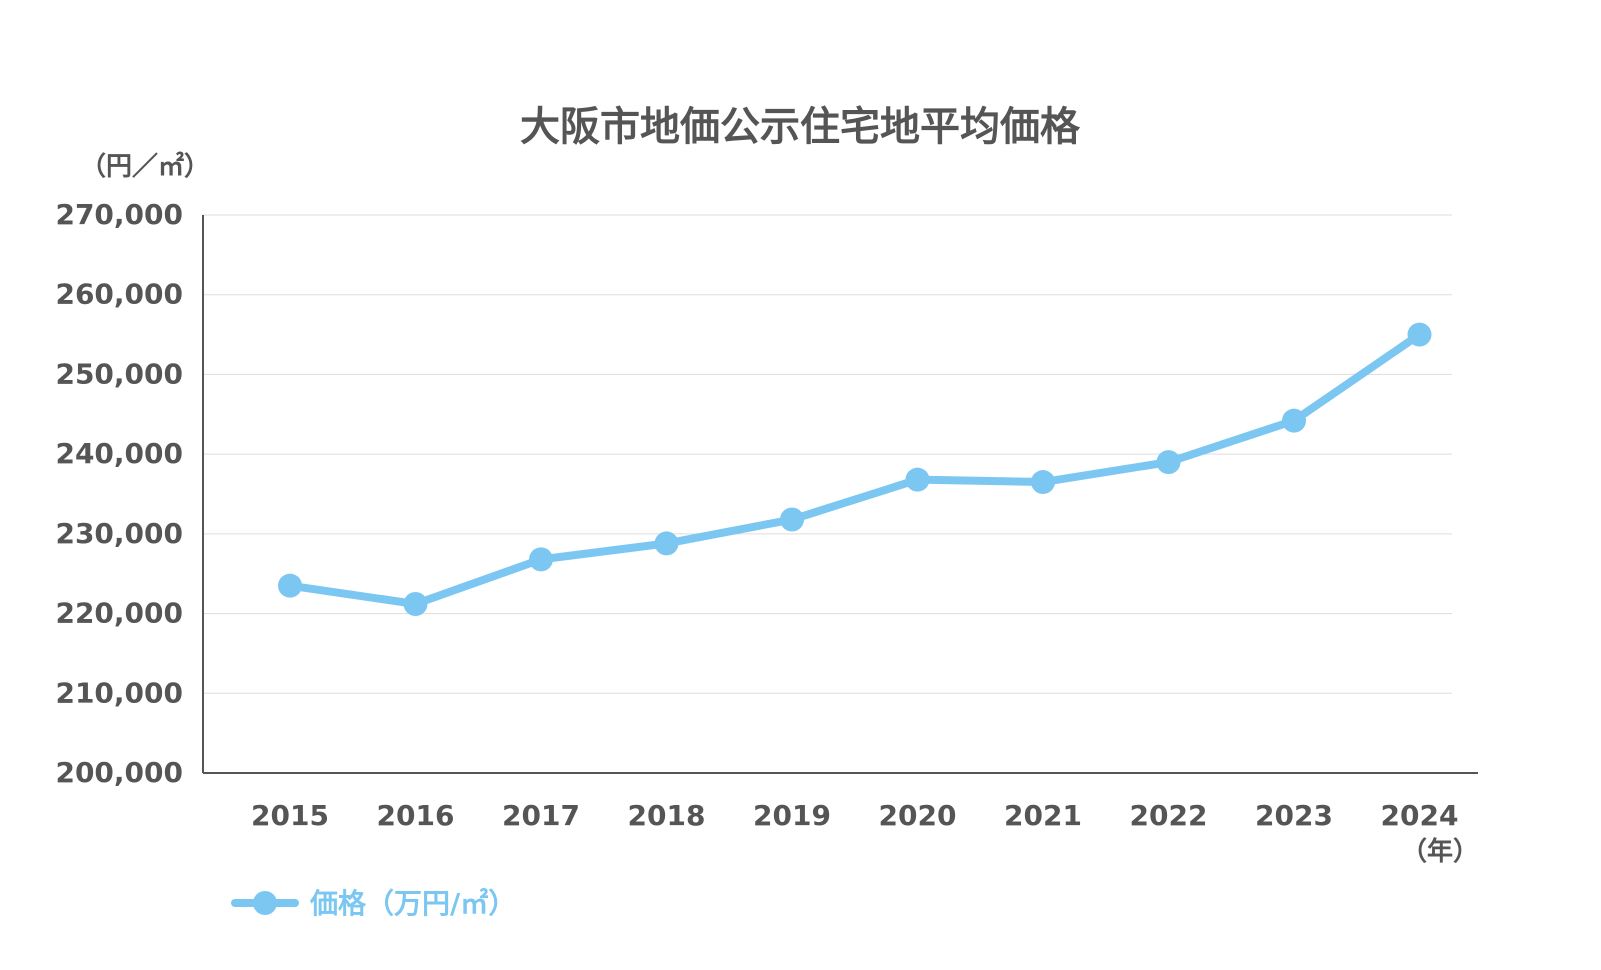 Image resolution: width=1601 pixels, height=970 pixels. I want to click on legend: 価格（万円/㎡）, so click(373, 903).